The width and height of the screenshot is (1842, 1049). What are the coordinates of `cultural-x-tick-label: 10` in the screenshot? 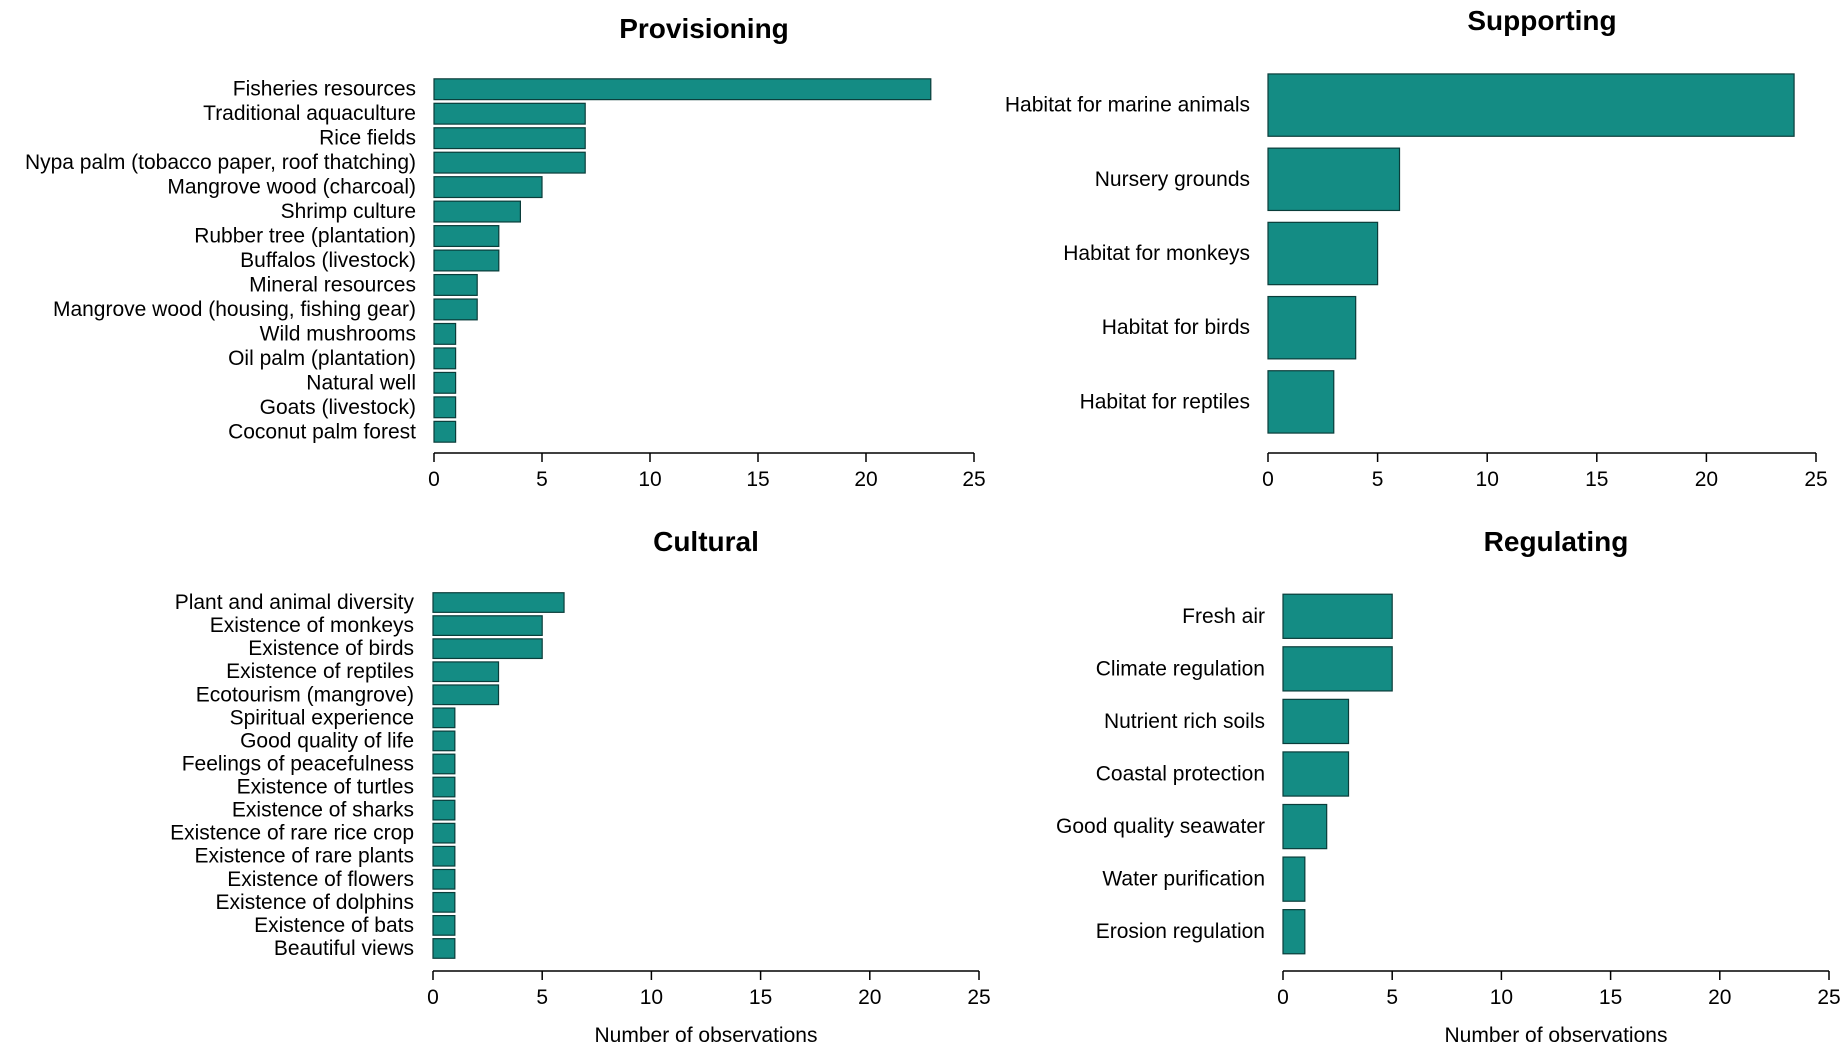 It's located at (651, 997).